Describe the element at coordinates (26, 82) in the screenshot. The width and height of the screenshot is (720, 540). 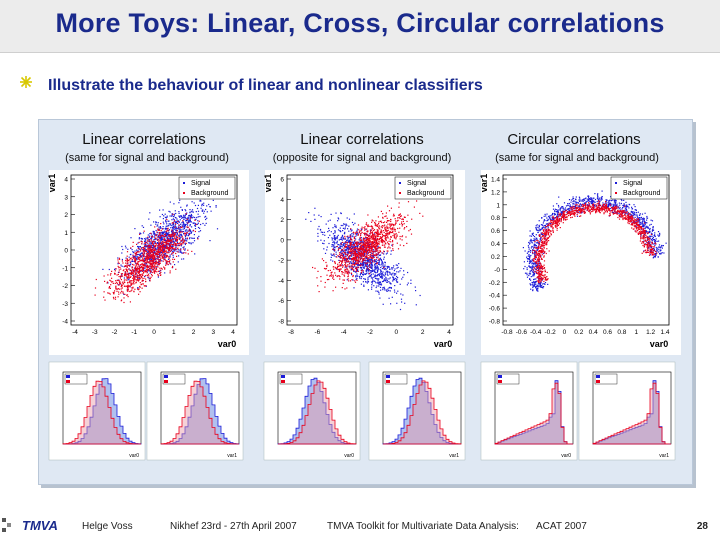
I see `bullet-star-icon` at that location.